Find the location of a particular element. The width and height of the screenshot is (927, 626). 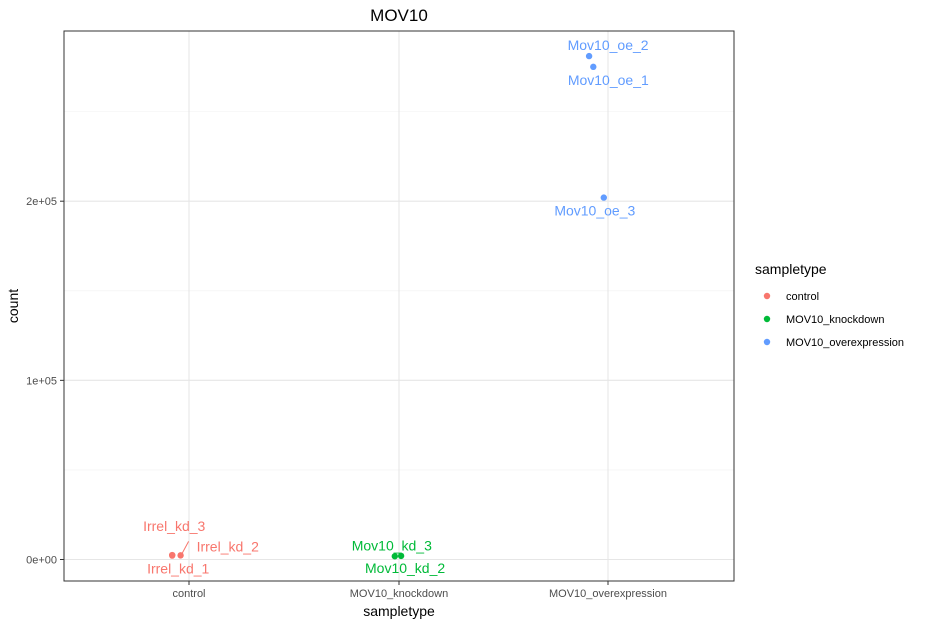

x-axis-title: sampletype is located at coordinates (399, 611).